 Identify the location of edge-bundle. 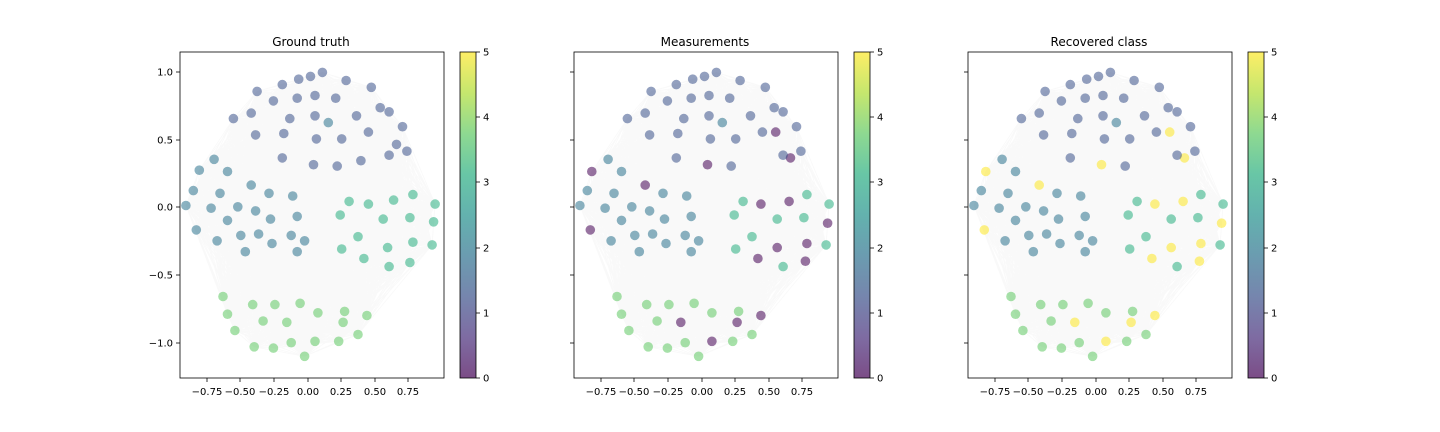
(704, 214).